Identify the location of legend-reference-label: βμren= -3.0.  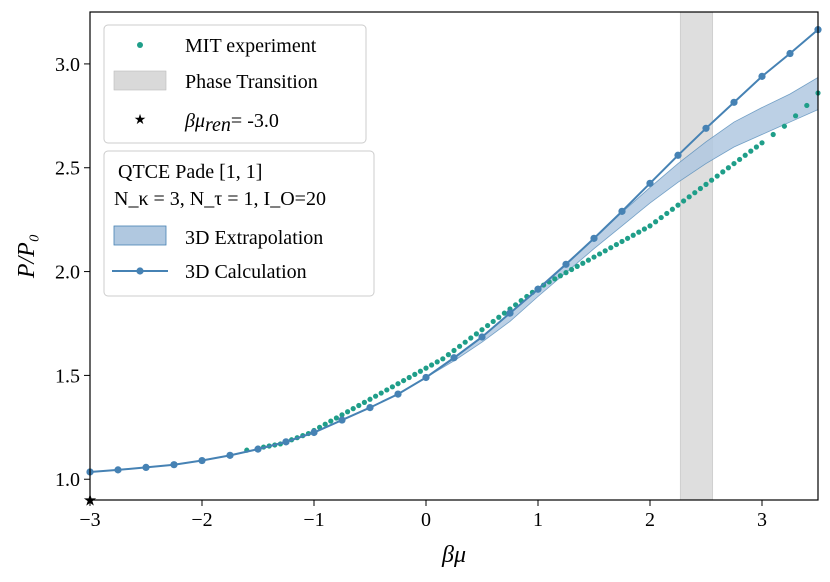
(231, 123).